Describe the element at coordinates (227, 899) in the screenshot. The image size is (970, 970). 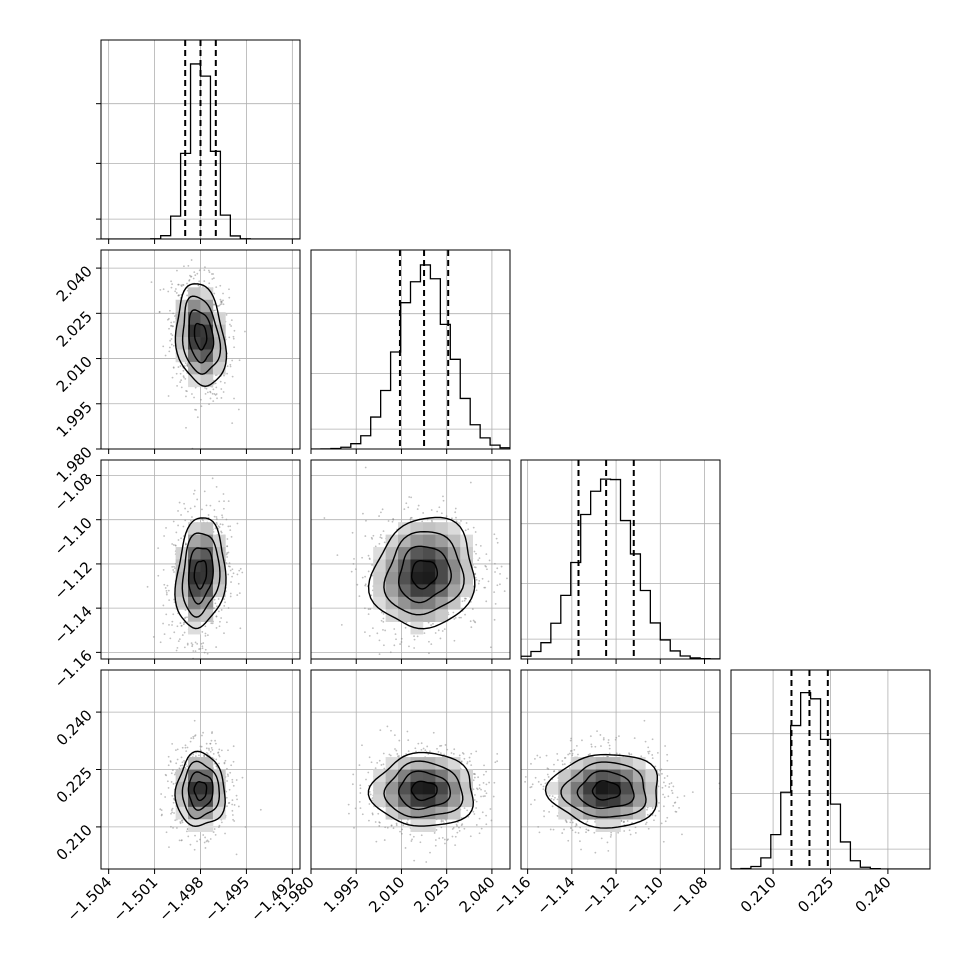
I see `x-tick-label: −1.495` at that location.